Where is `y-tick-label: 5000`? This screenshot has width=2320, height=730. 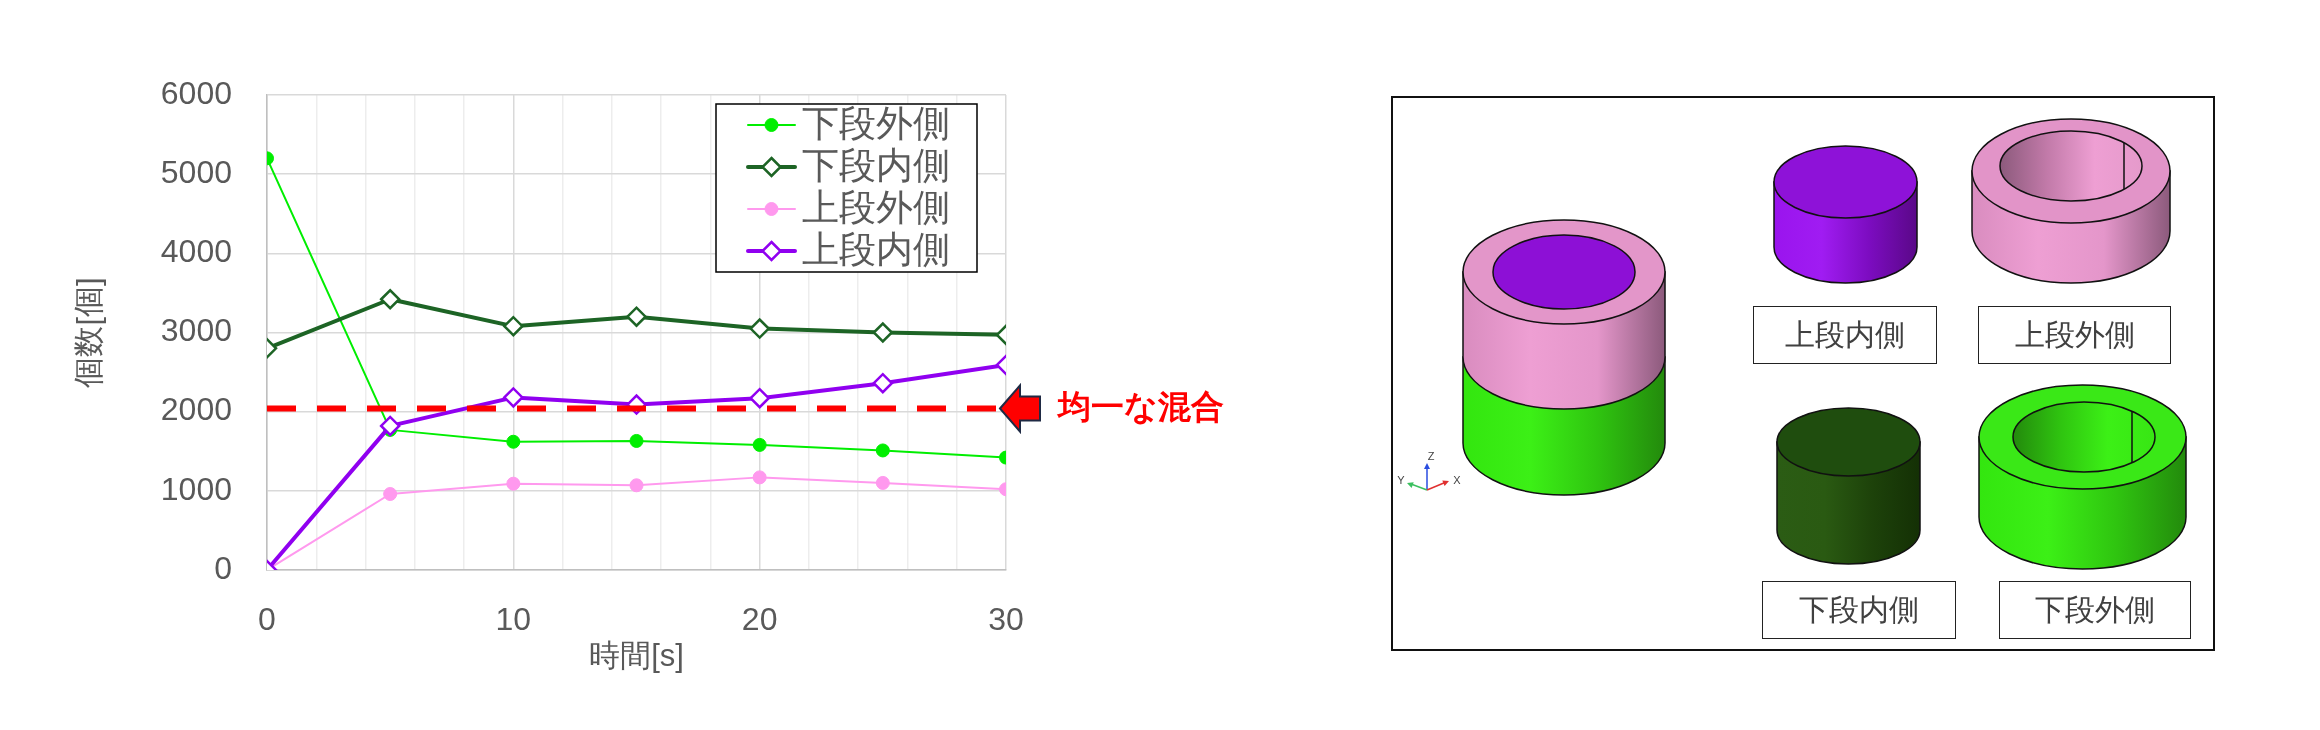
y-tick-label: 5000 is located at coordinates (196, 171).